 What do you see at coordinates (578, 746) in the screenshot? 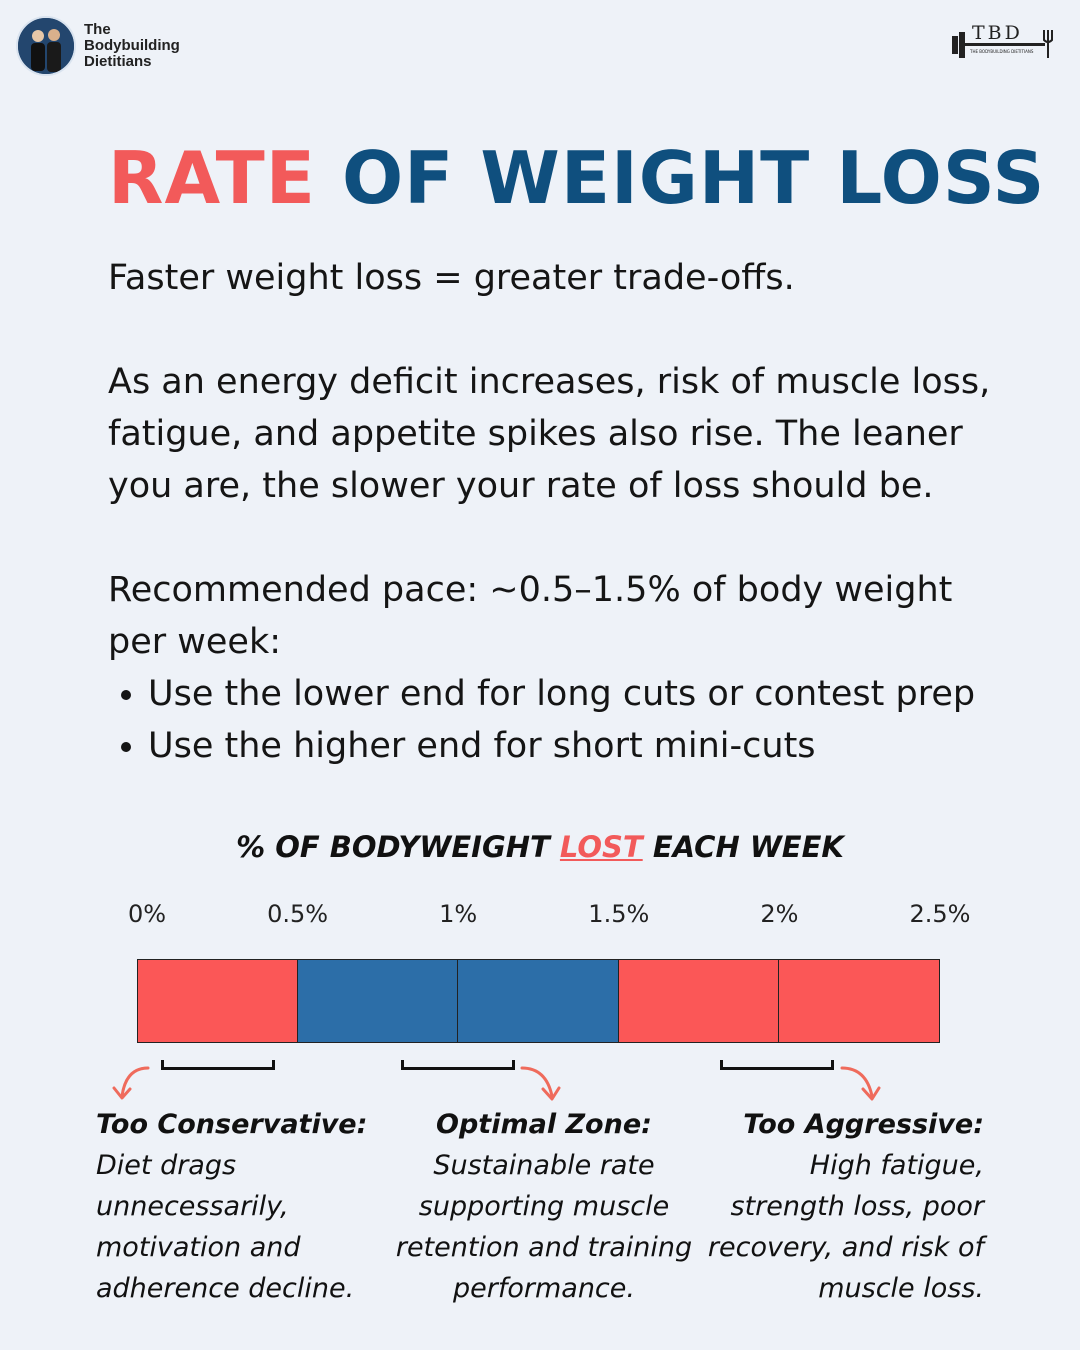
I see `list-item: Use the higher end for short mini-cuts` at bounding box center [578, 746].